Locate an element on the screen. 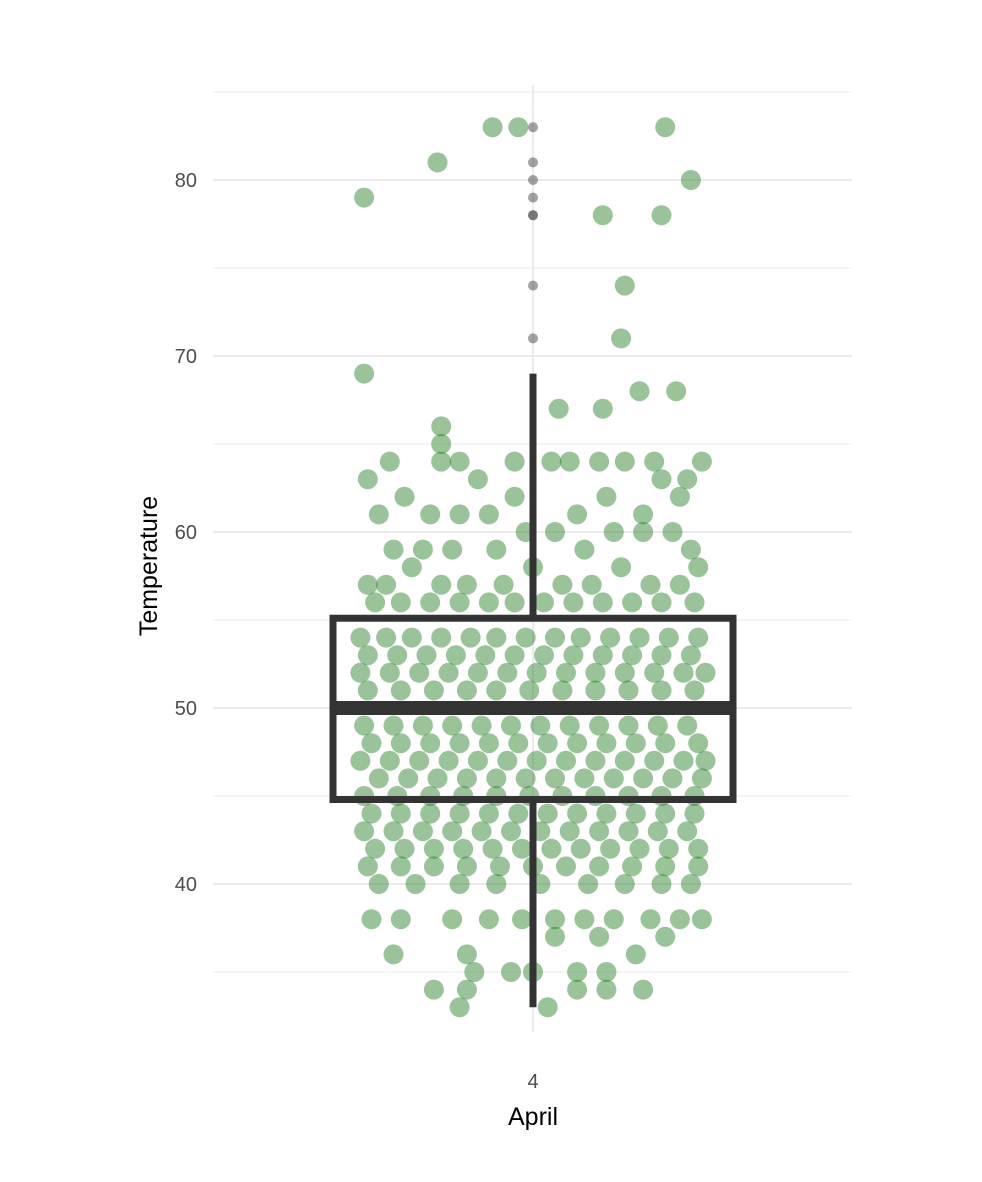  x-axis-title: April is located at coordinates (533, 1117).